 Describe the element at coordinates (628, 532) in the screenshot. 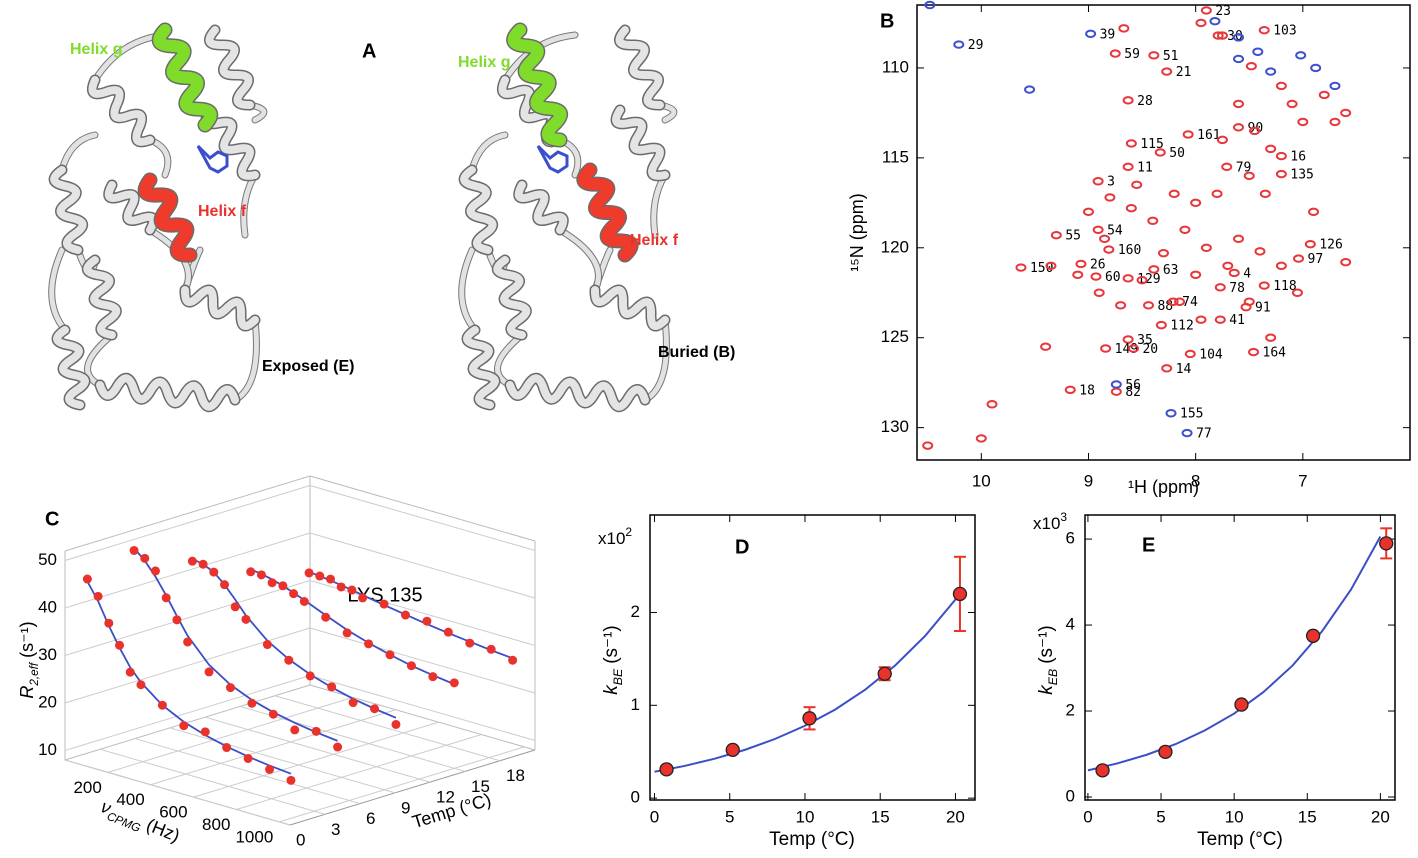

I see `multiplier-exp: 2` at that location.